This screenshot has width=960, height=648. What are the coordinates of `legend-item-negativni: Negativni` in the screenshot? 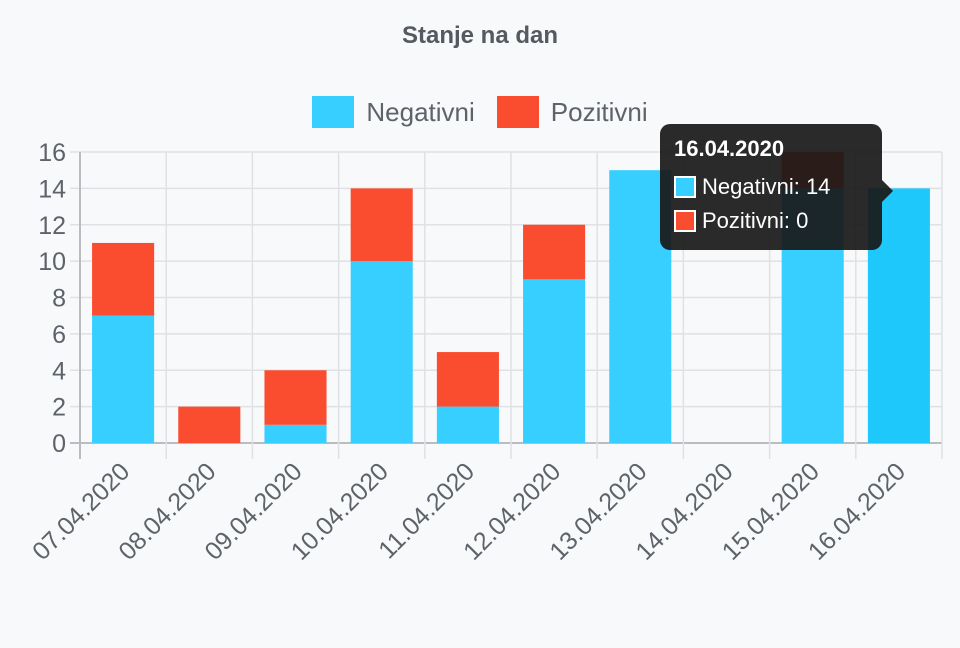 It's located at (393, 112).